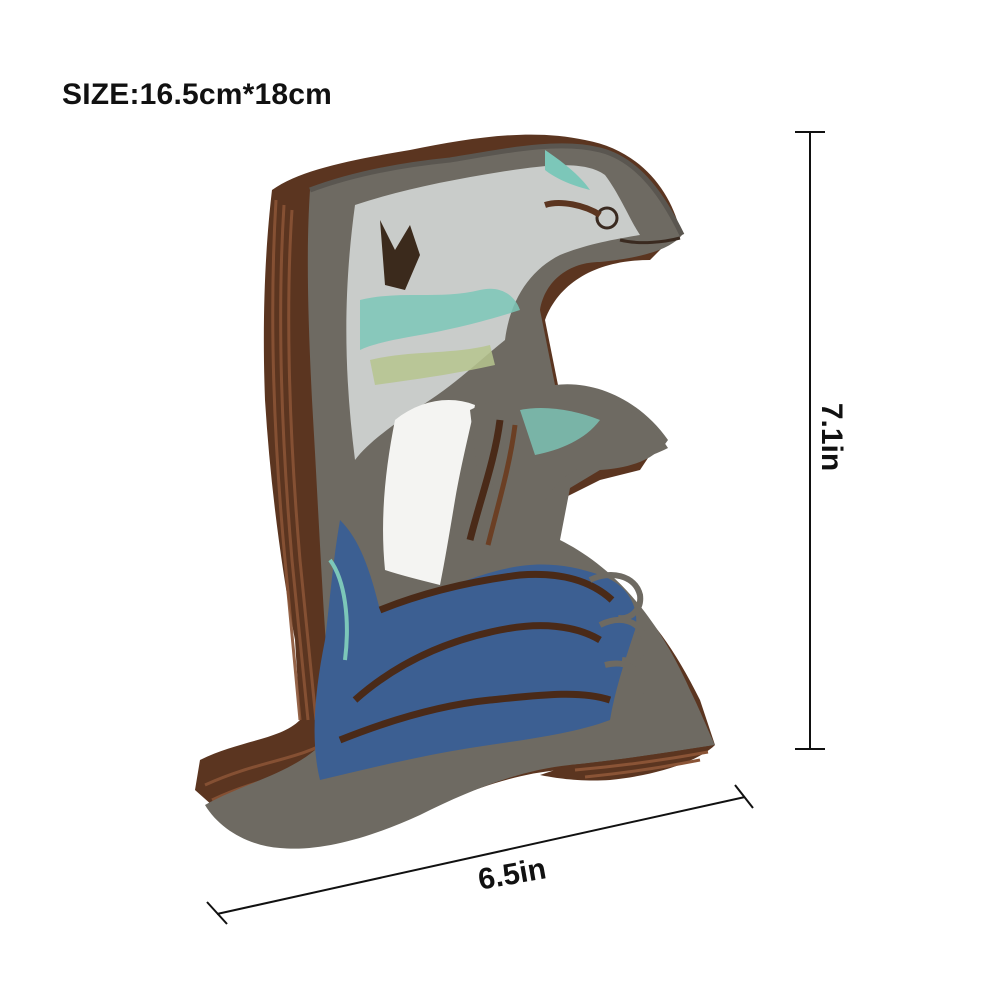 The height and width of the screenshot is (1000, 1000). Describe the element at coordinates (831, 437) in the screenshot. I see `height-dimension-label: 7.1in` at that location.